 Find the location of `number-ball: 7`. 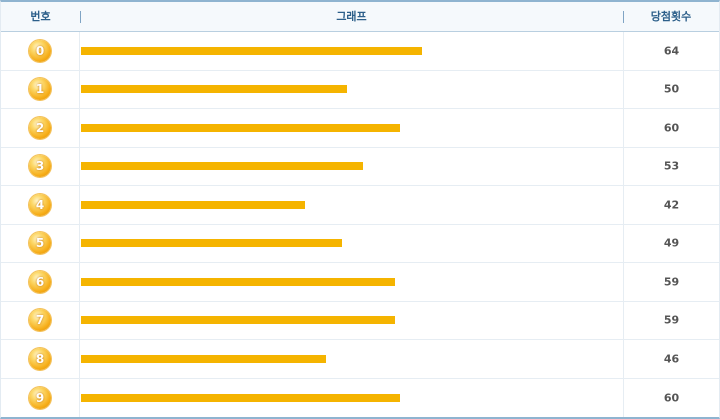

number-ball: 7 is located at coordinates (40, 320).